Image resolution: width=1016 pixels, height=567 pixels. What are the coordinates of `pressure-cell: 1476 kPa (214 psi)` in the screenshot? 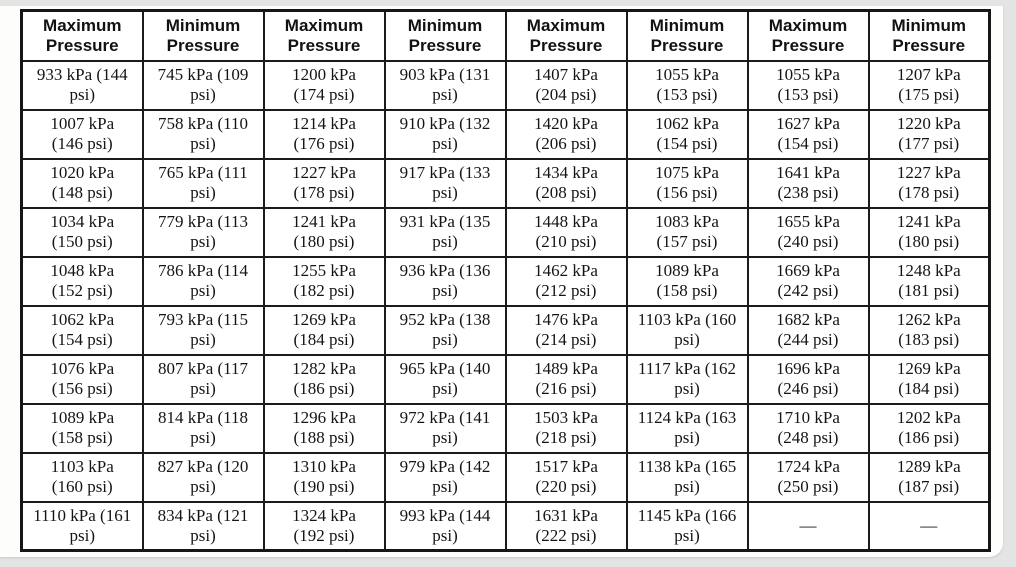 It's located at (566, 330).